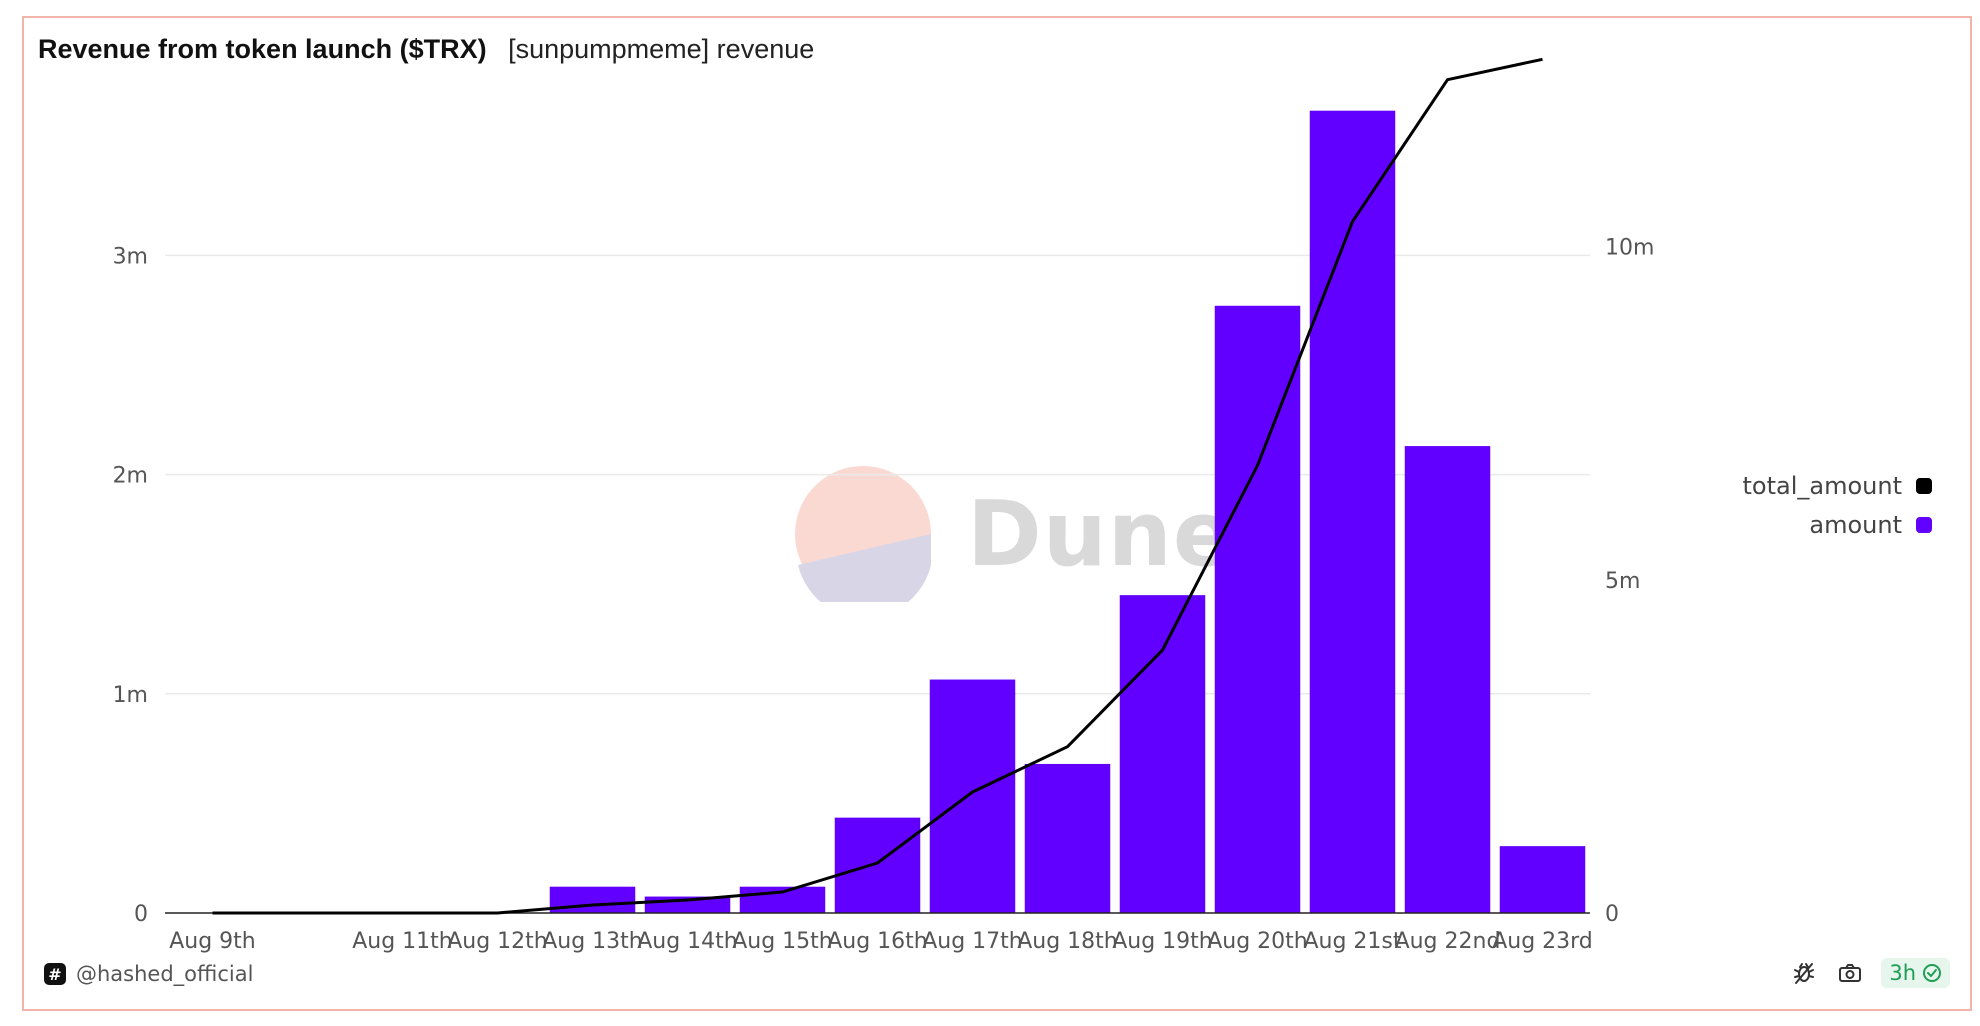 This screenshot has height=1026, width=1980. Describe the element at coordinates (1622, 581) in the screenshot. I see `y-right-tick-label: 5m` at that location.